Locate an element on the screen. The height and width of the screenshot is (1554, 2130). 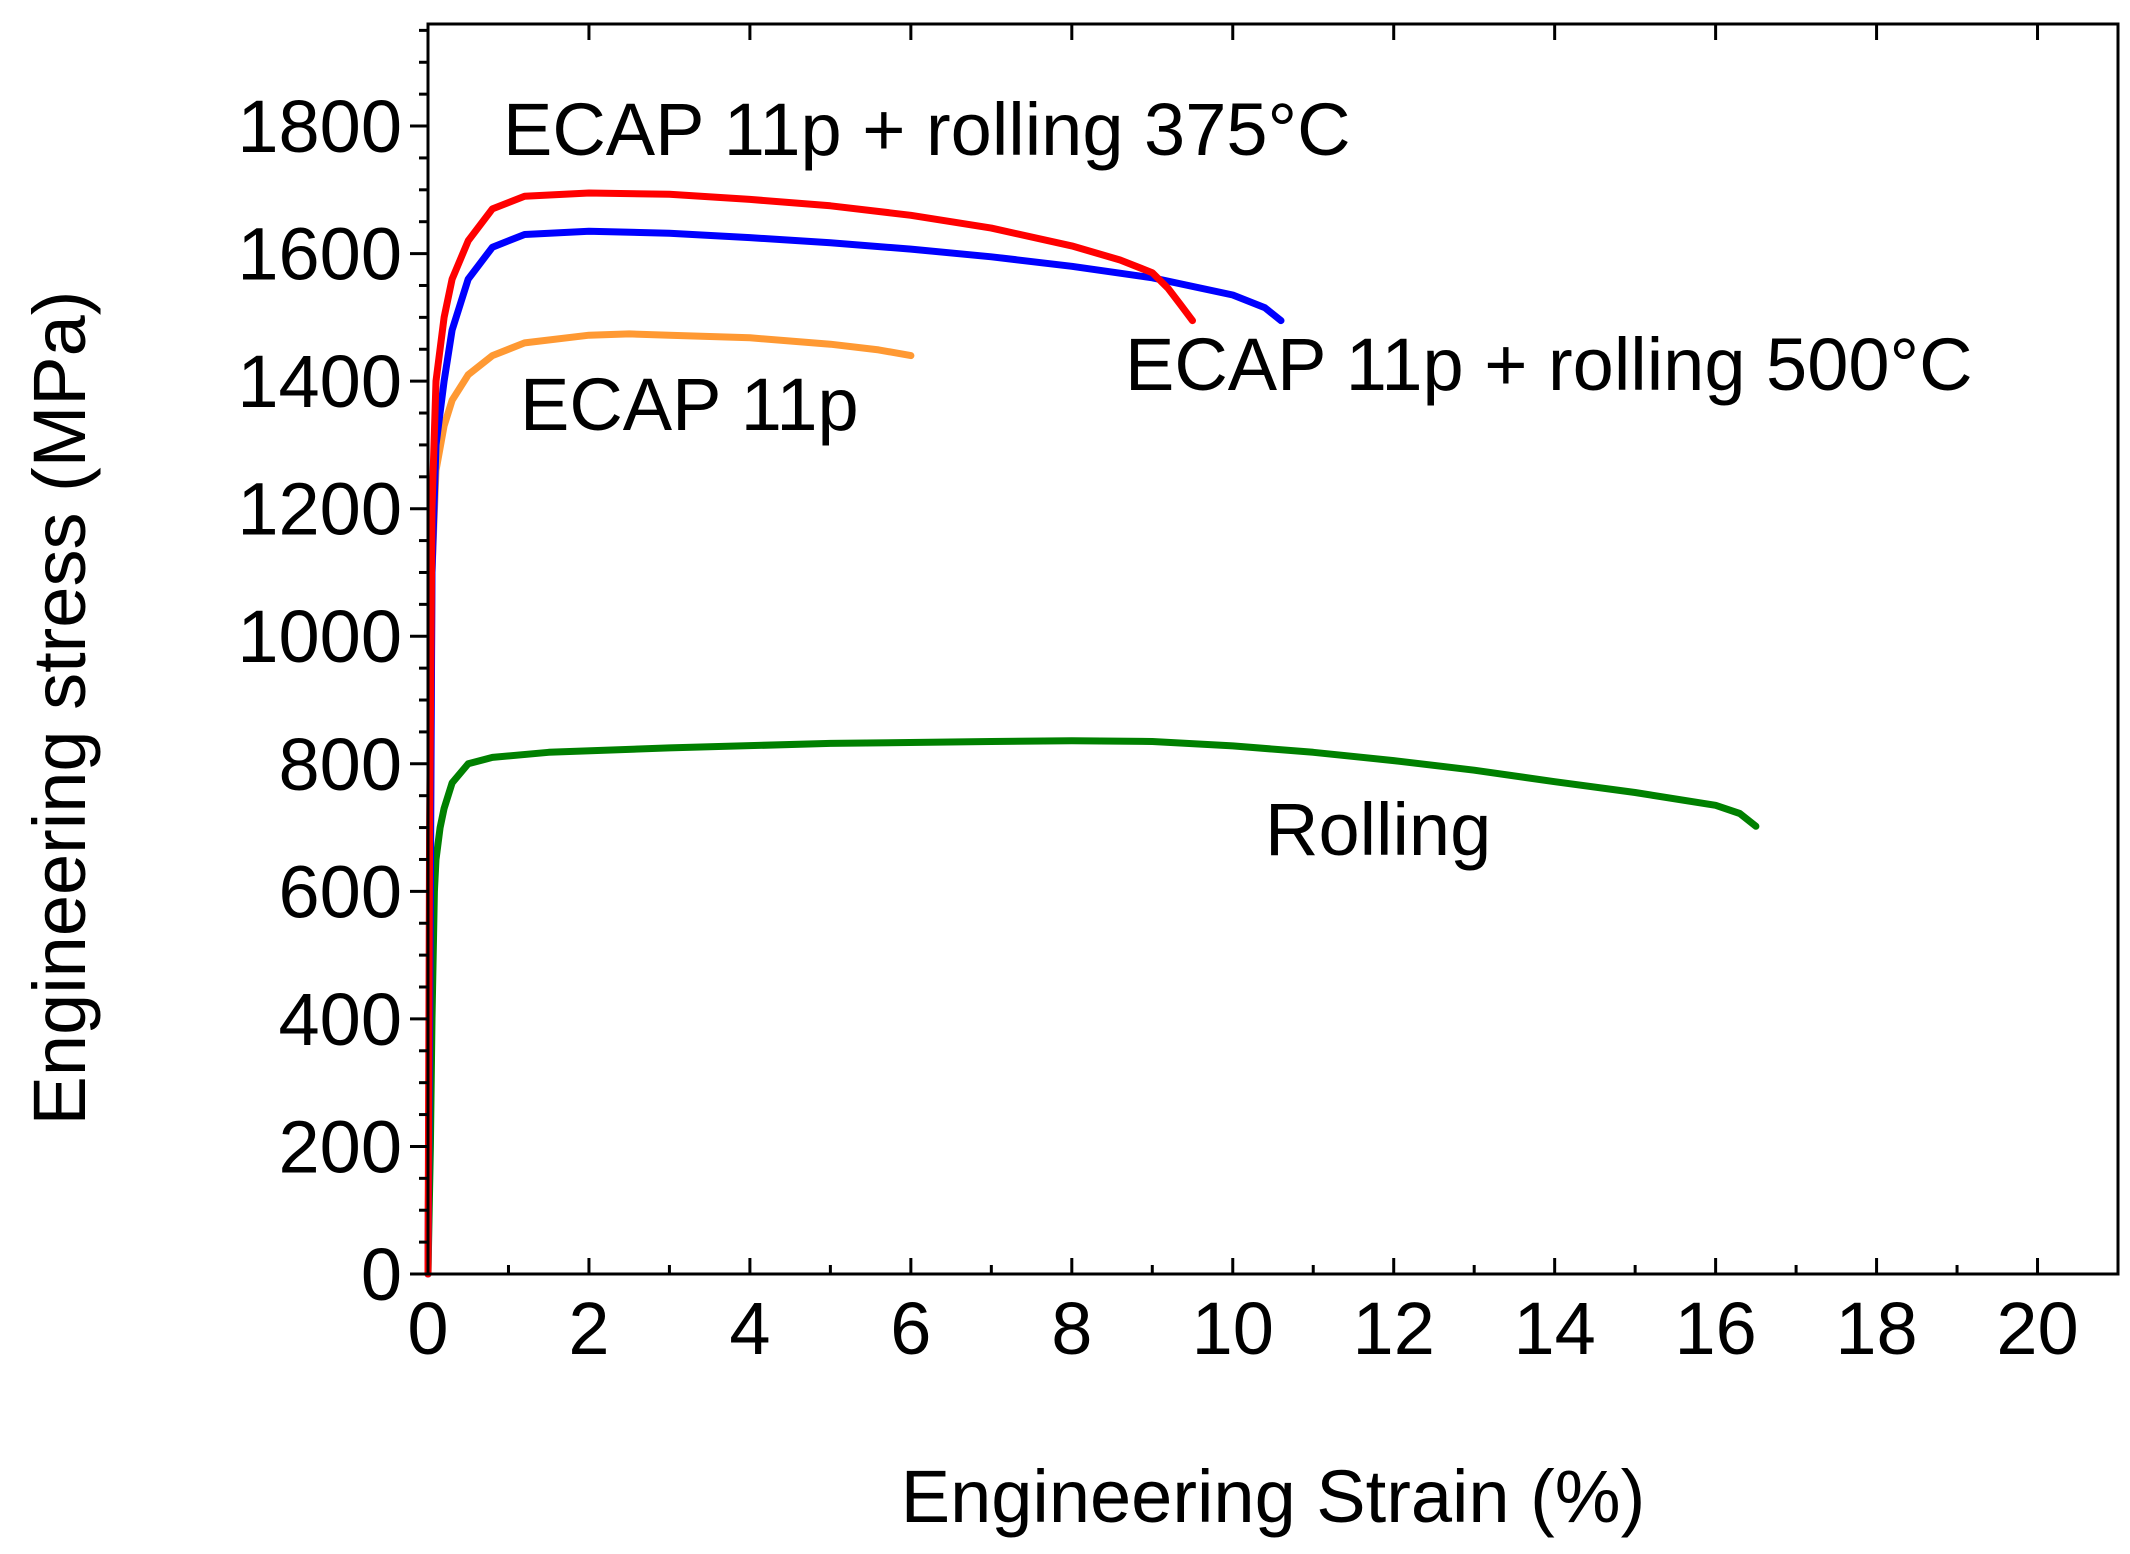
x-tick-label: 18 is located at coordinates (1876, 1328).